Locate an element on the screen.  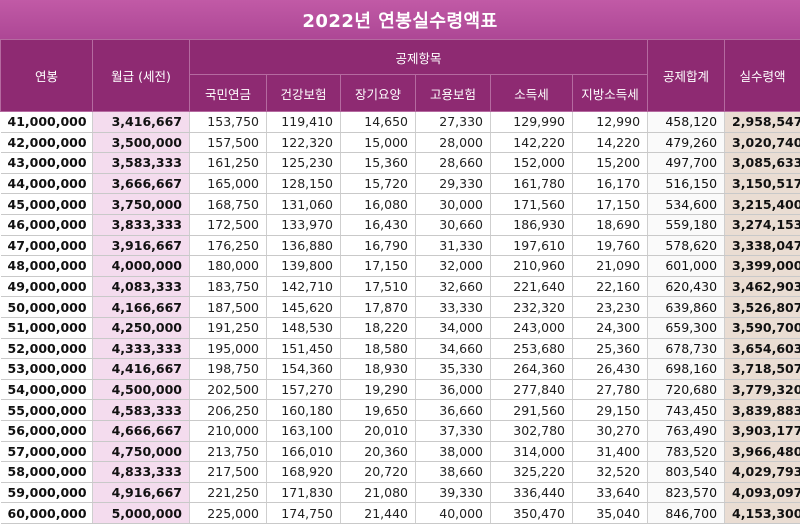
cell-employment-insurance: 38,660 is located at coordinates (453, 472).